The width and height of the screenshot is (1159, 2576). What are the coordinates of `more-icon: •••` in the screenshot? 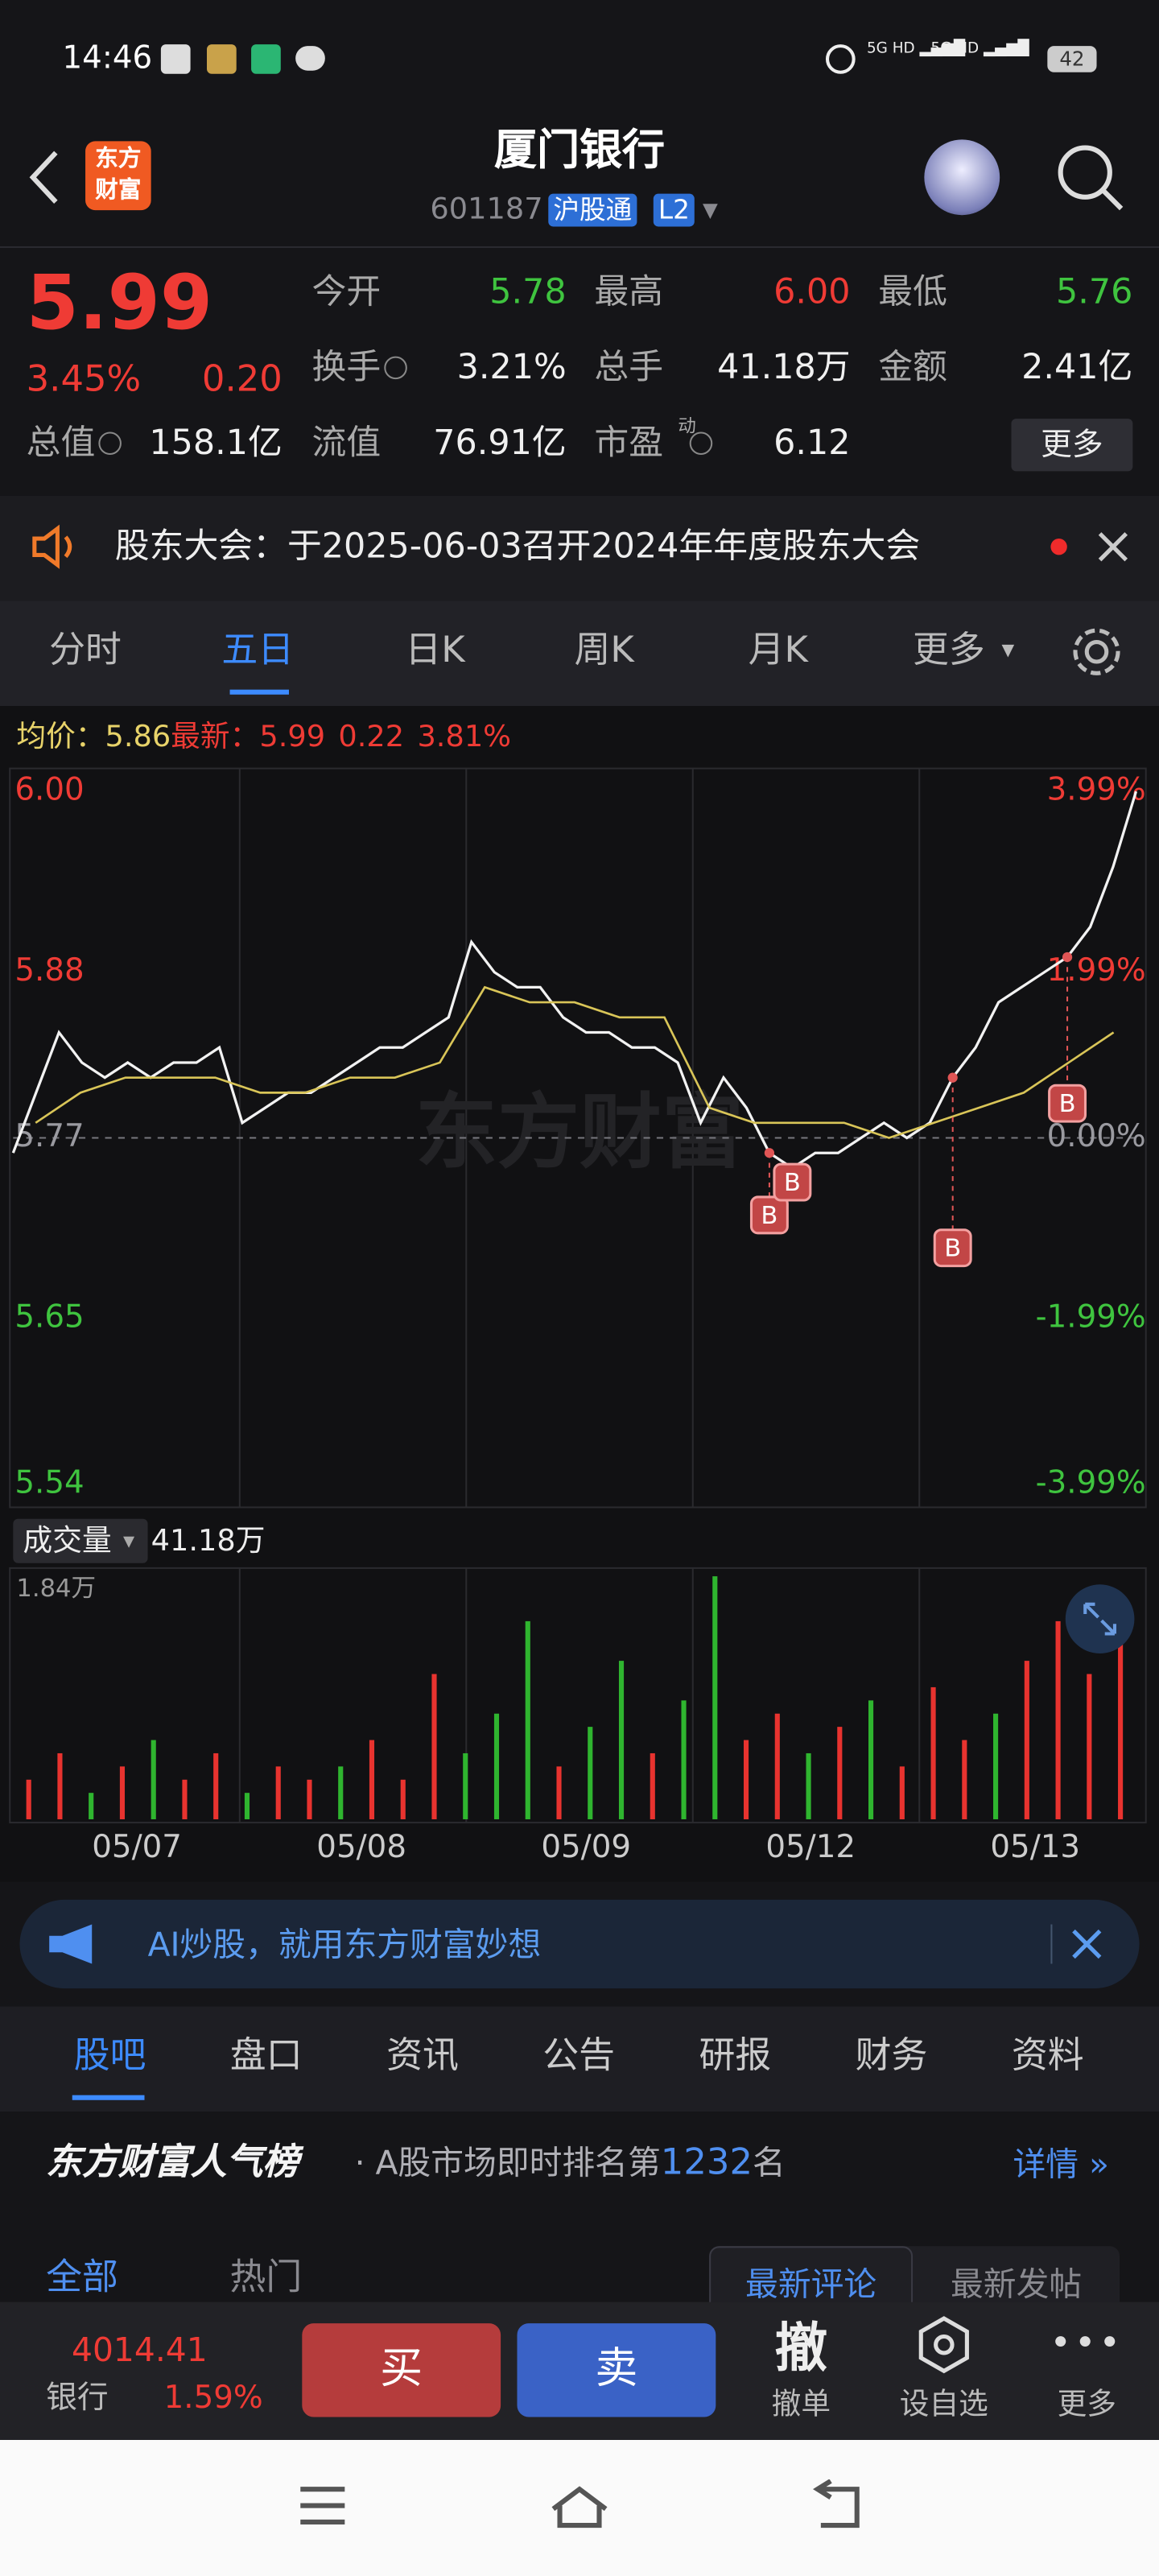 It's located at (1087, 2344).